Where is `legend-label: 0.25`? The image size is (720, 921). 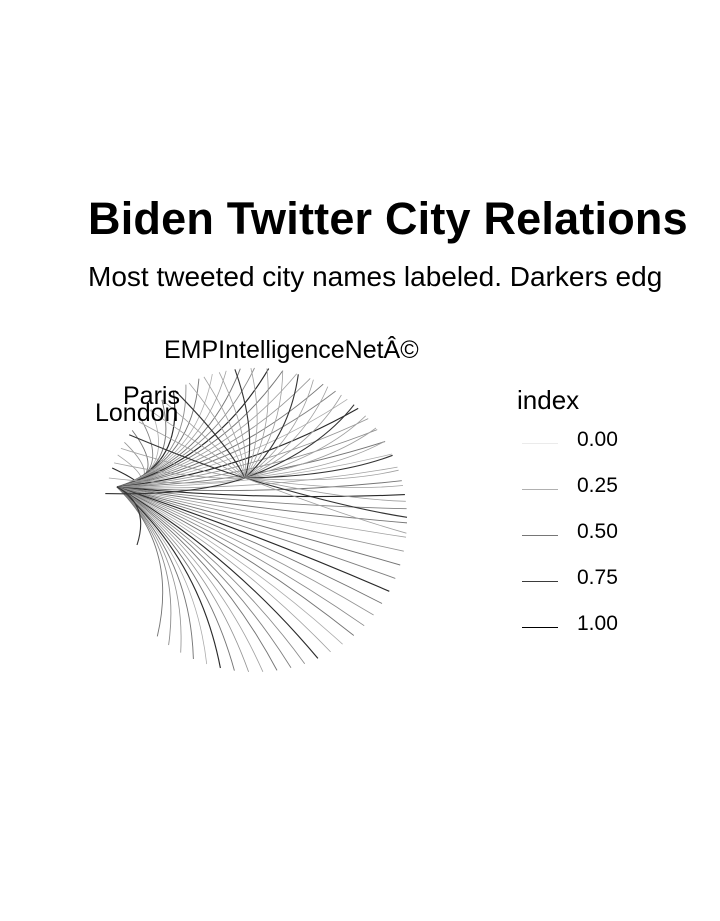 legend-label: 0.25 is located at coordinates (597, 485).